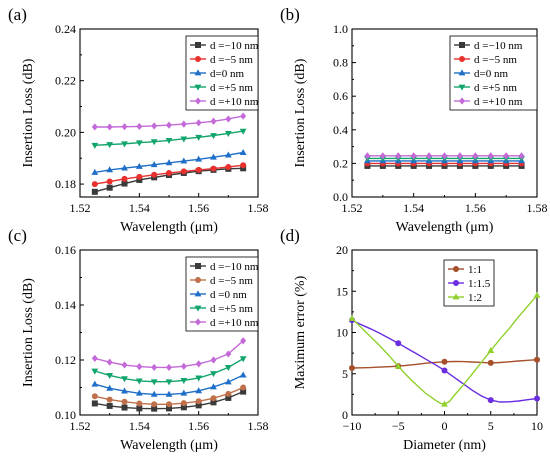 The width and height of the screenshot is (550, 471). What do you see at coordinates (475, 208) in the screenshot?
I see `x-tick-label: 1.56` at bounding box center [475, 208].